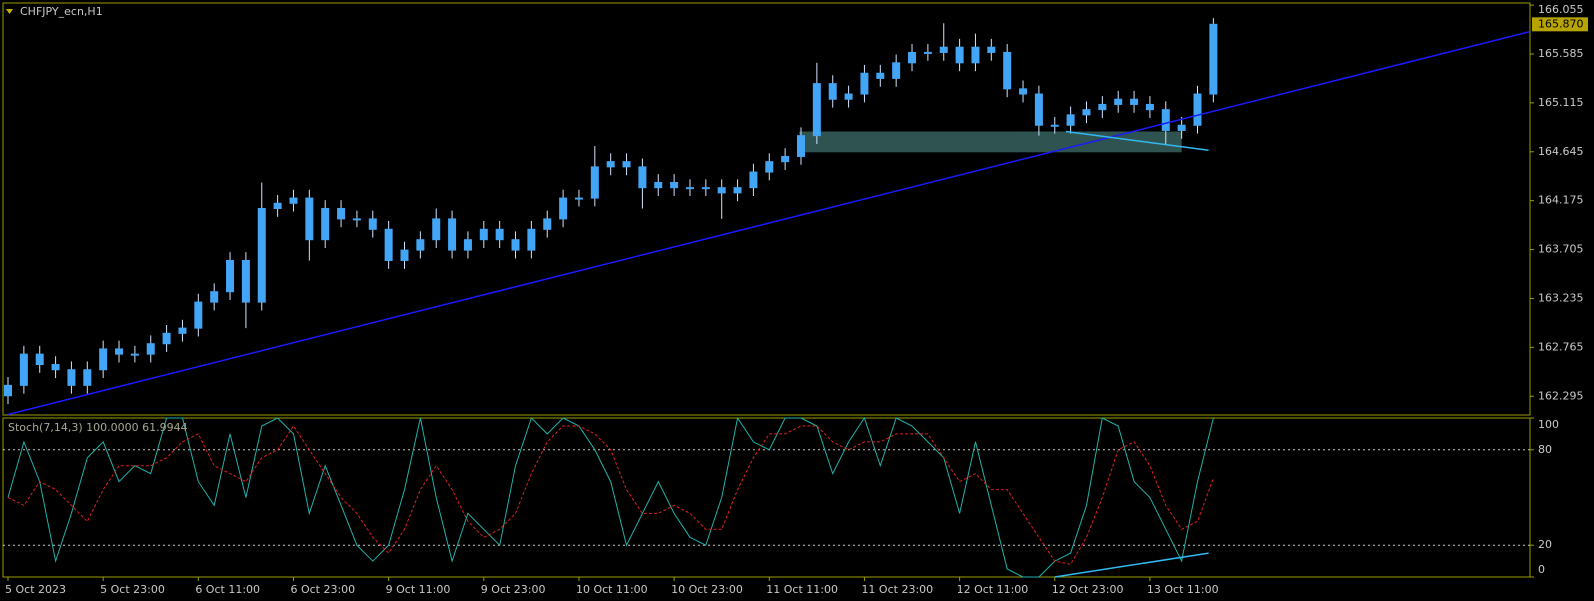 This screenshot has width=1594, height=601. I want to click on y-tick-label: 20, so click(1545, 544).